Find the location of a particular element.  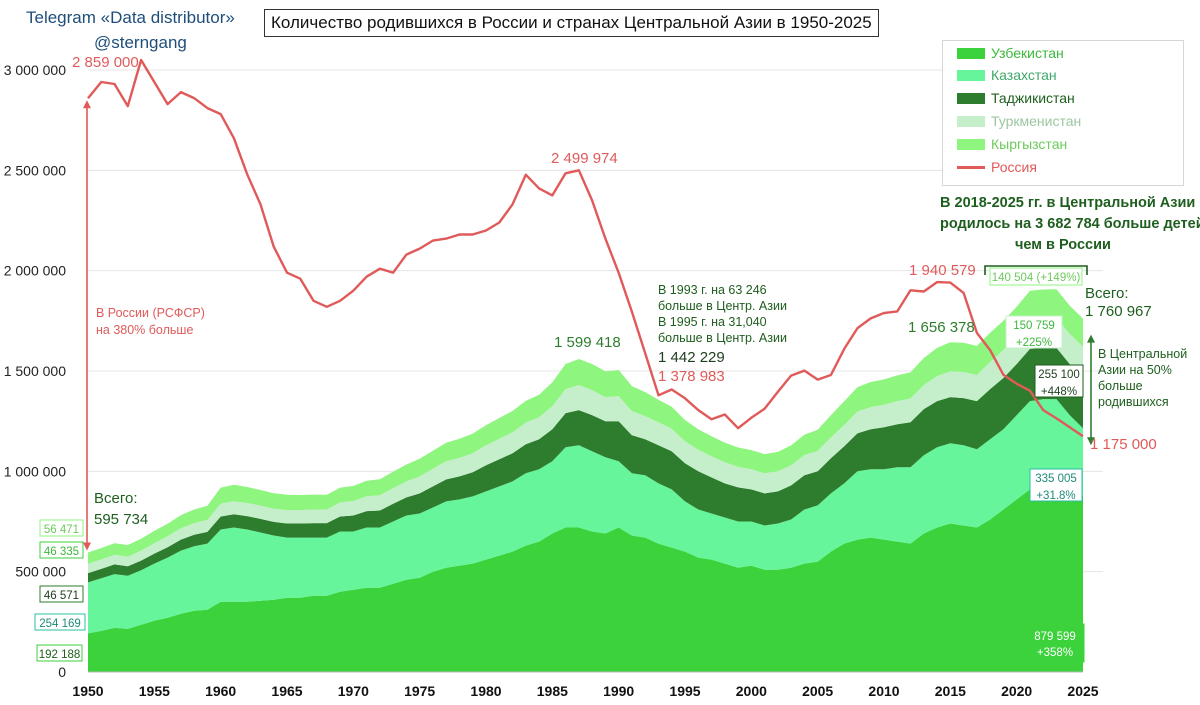

label-total-1950: Всего: is located at coordinates (116, 498).